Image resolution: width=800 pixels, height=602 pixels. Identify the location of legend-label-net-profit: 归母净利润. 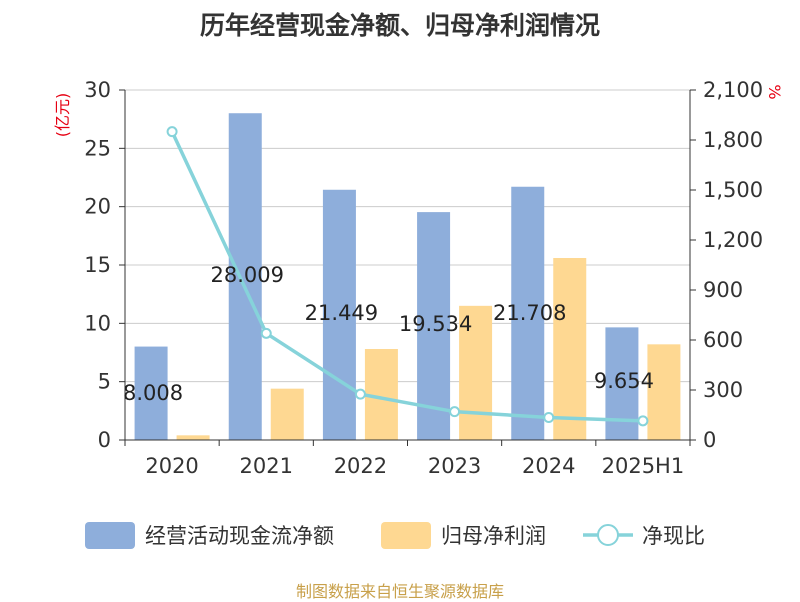
(493, 536).